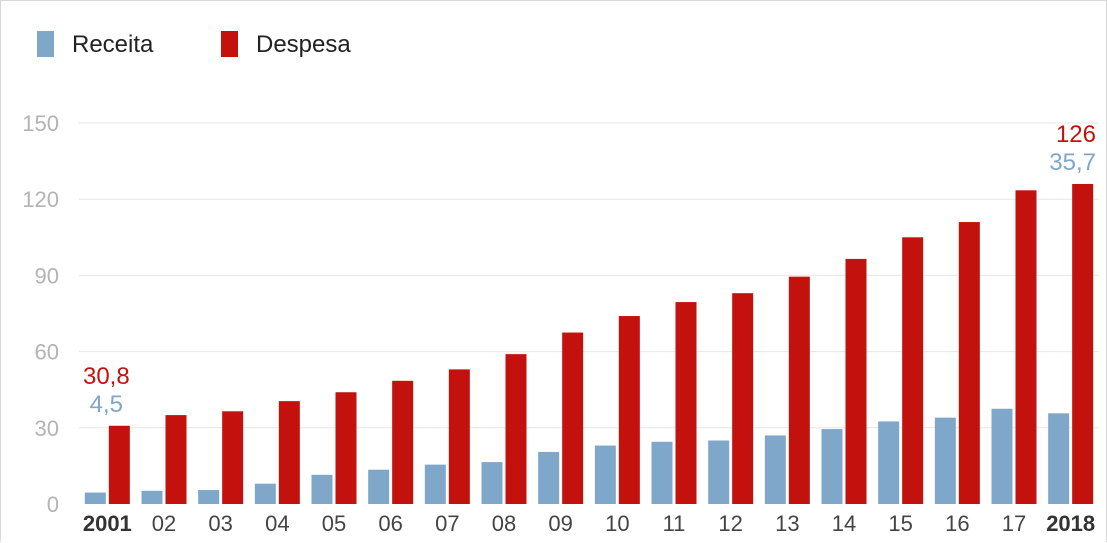 This screenshot has width=1107, height=543. I want to click on x-tick-label: 07, so click(447, 523).